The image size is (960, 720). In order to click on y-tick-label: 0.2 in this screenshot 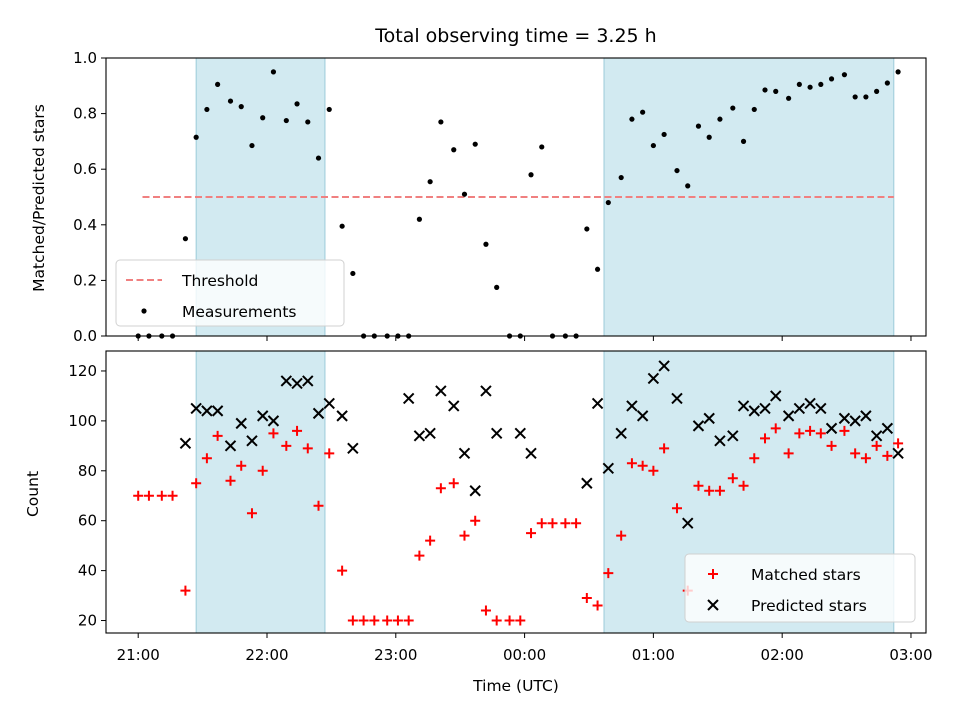, I will do `click(85, 280)`.